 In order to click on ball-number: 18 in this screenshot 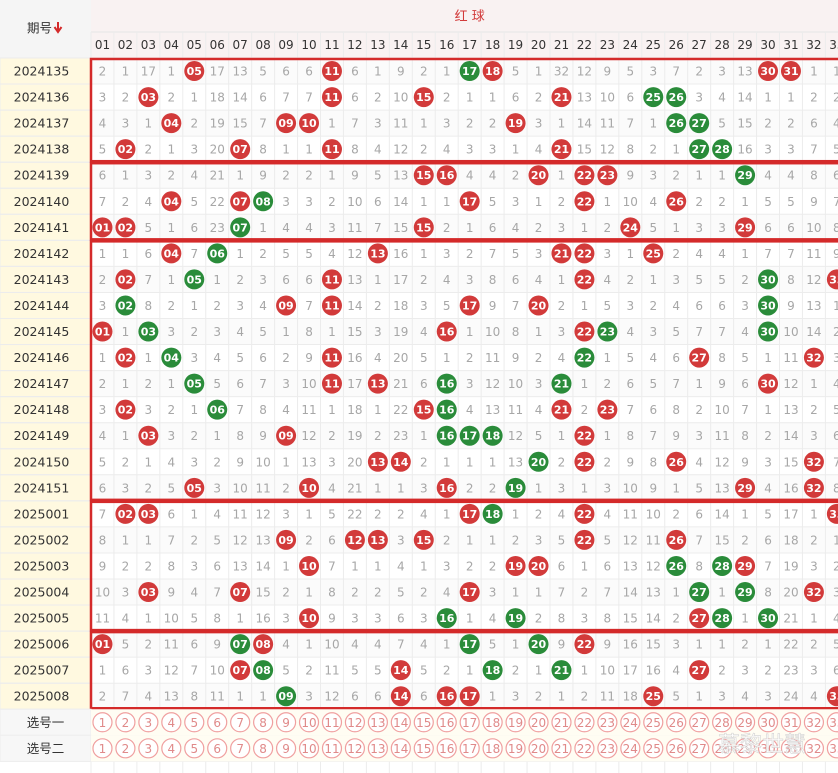, I will do `click(492, 71)`.